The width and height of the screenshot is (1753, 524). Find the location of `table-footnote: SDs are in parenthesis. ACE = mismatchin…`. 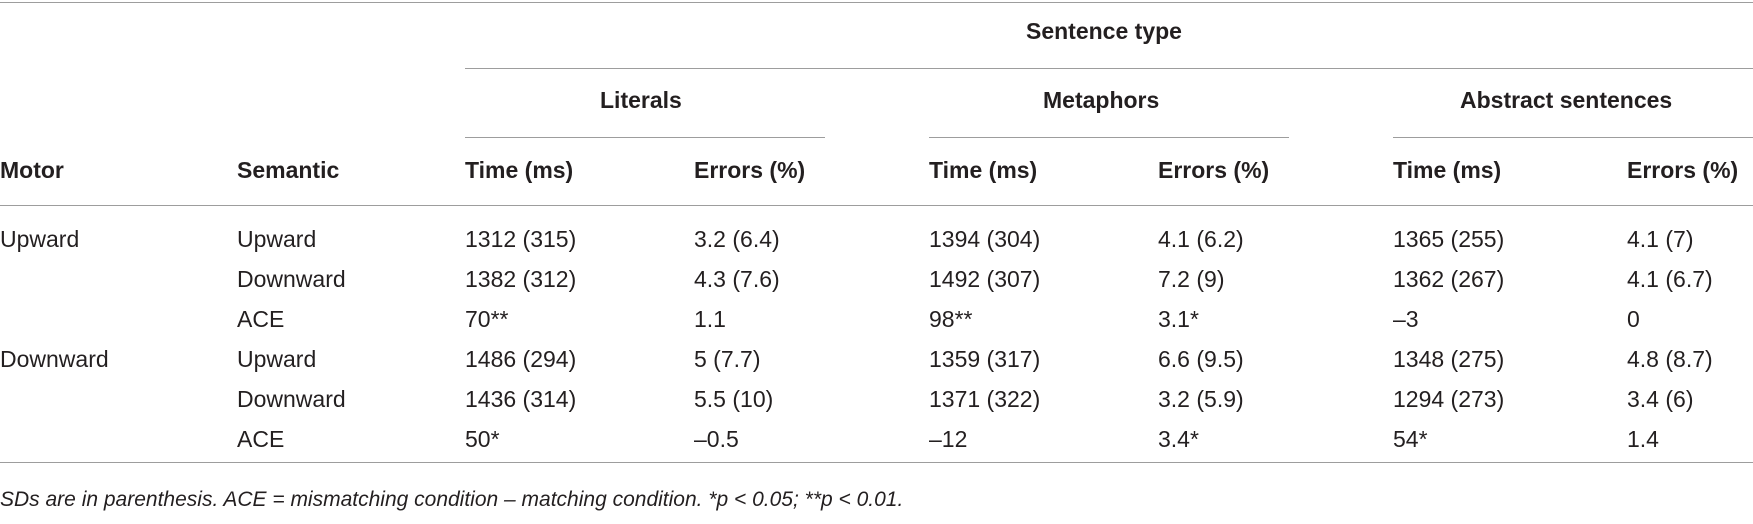

table-footnote: SDs are in parenthesis. ACE = mismatchin… is located at coordinates (452, 499).